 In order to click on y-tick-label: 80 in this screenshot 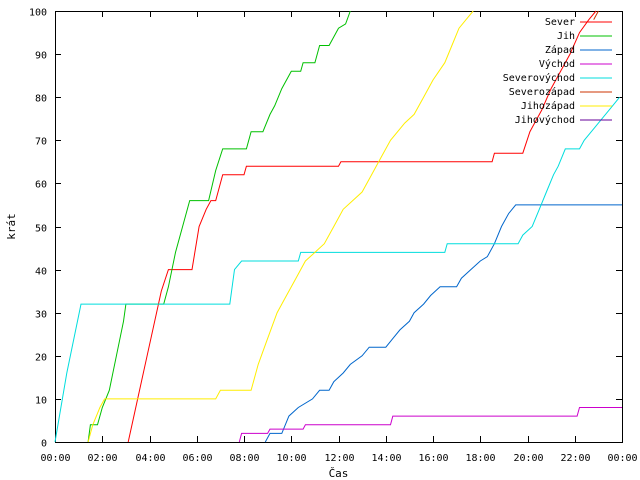, I will do `click(41, 99)`.